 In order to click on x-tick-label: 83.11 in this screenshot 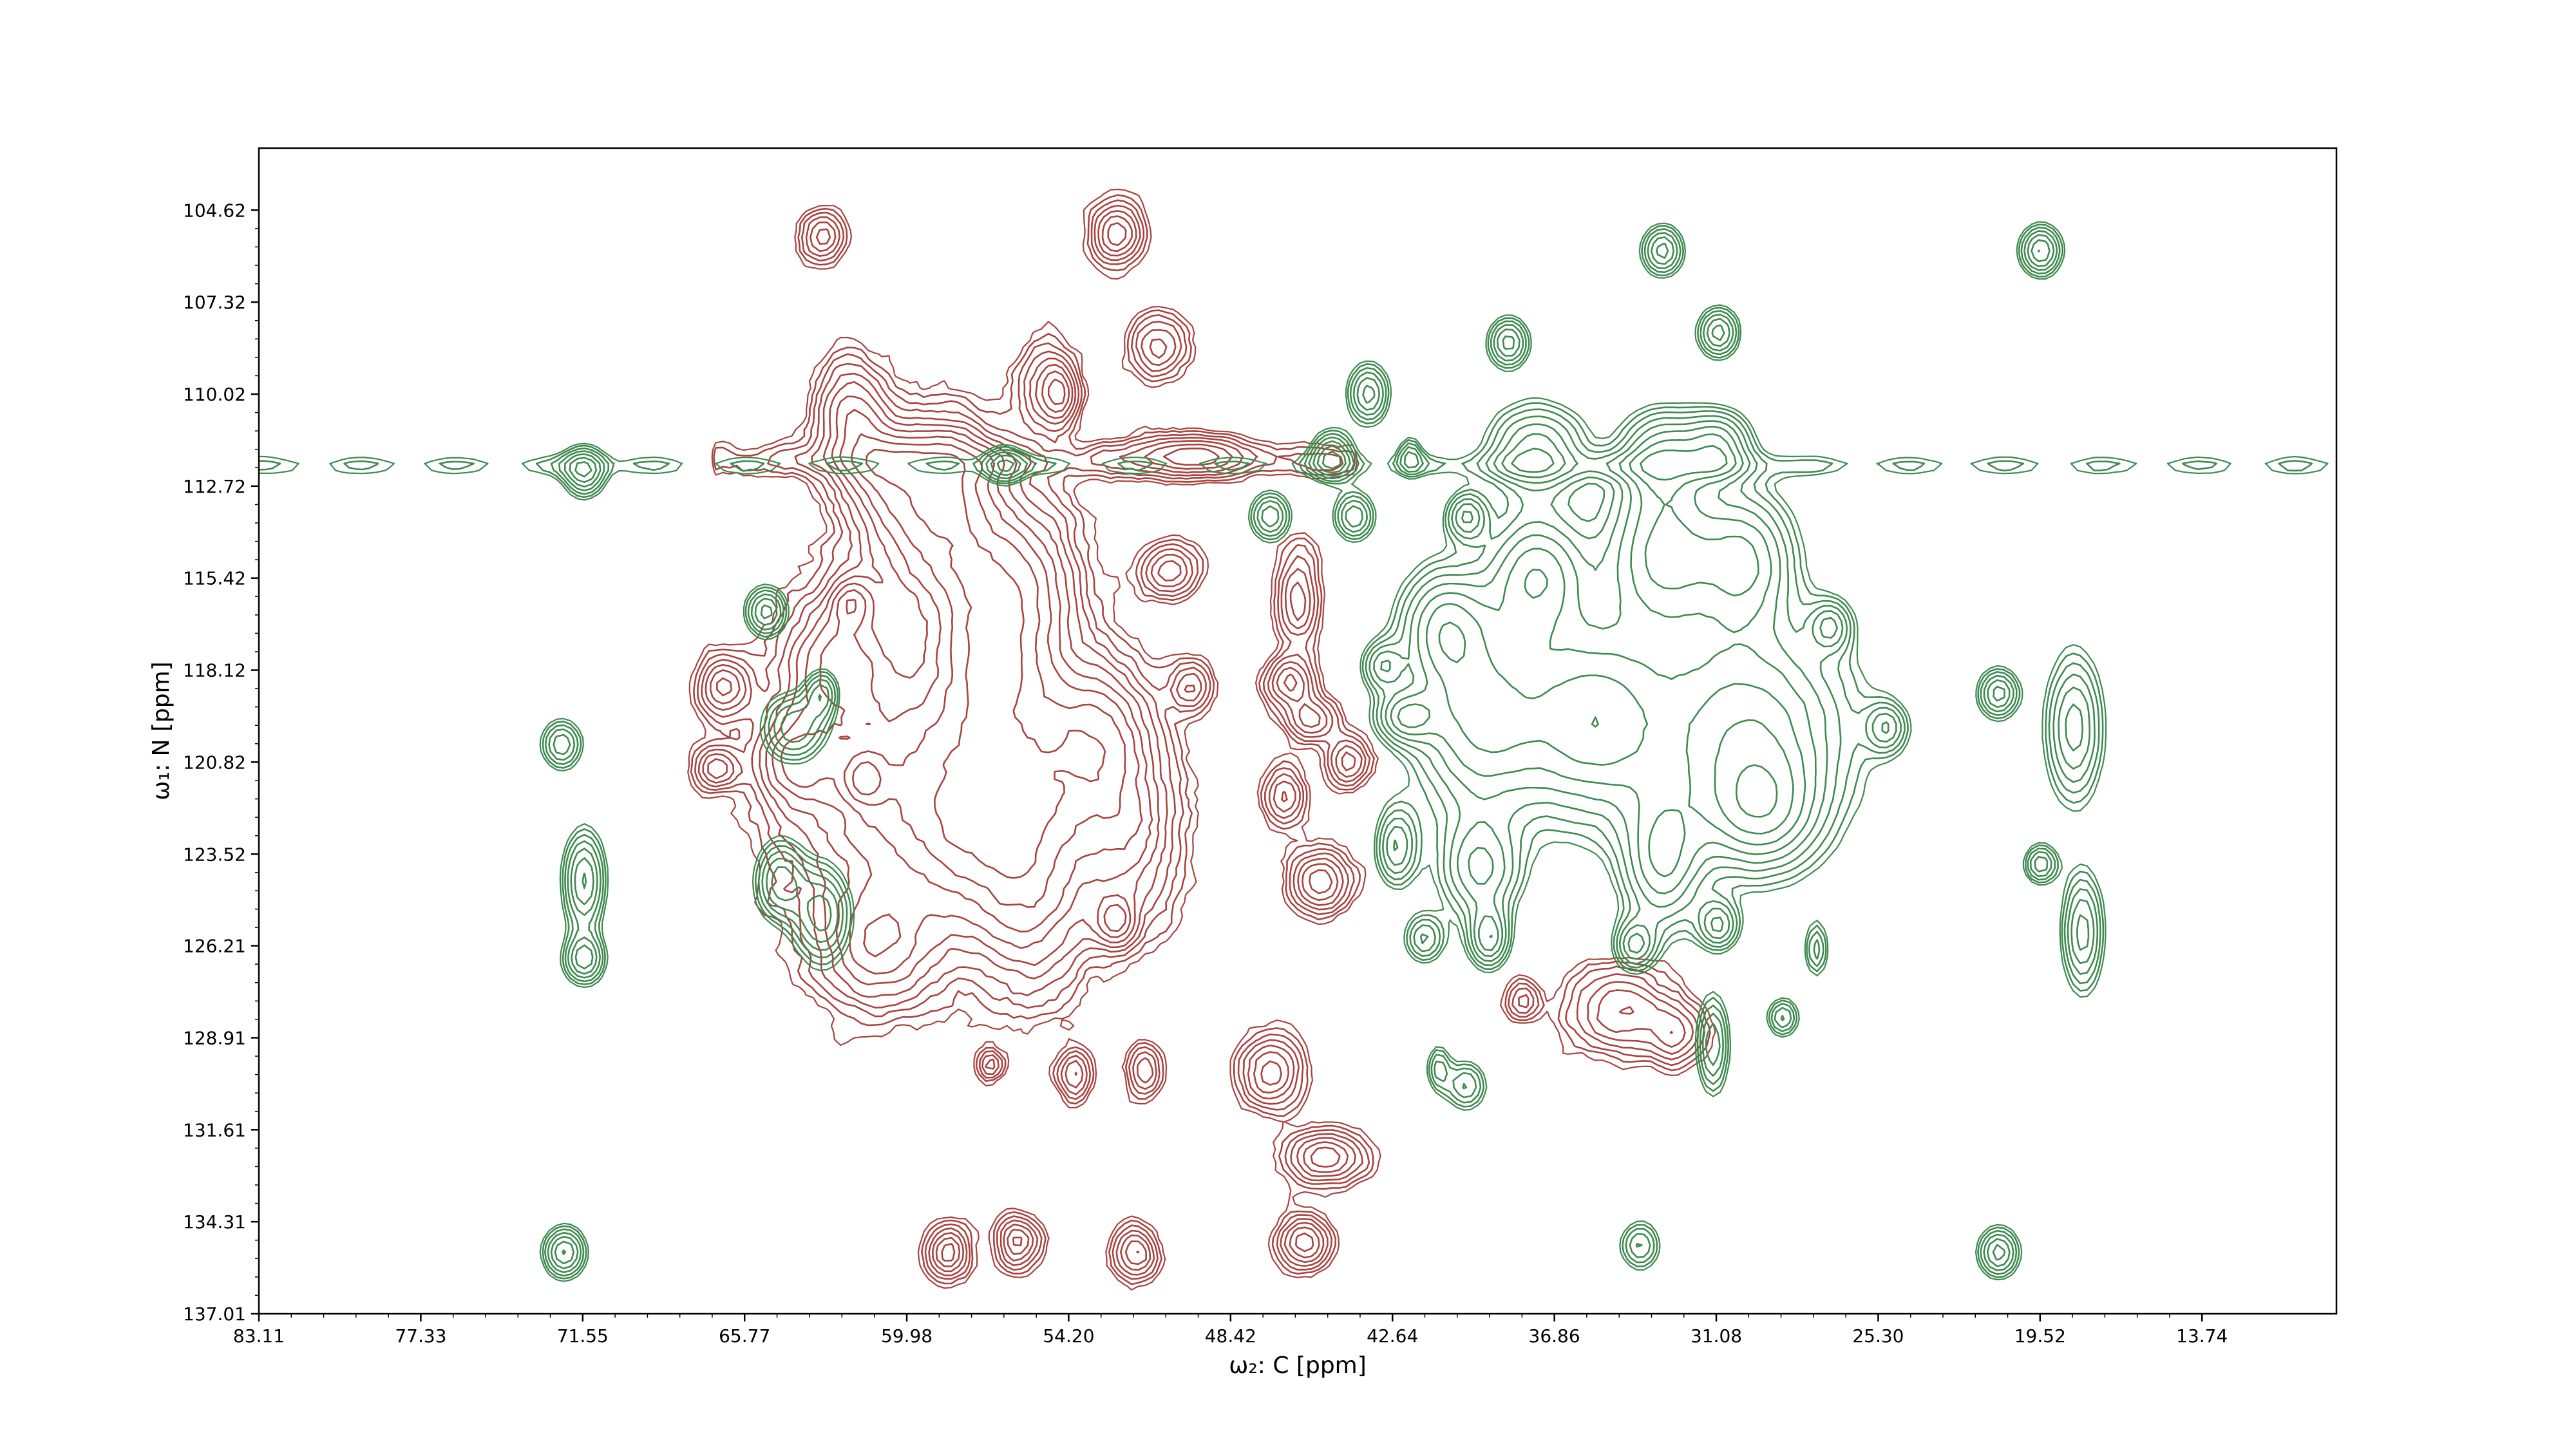, I will do `click(259, 1336)`.